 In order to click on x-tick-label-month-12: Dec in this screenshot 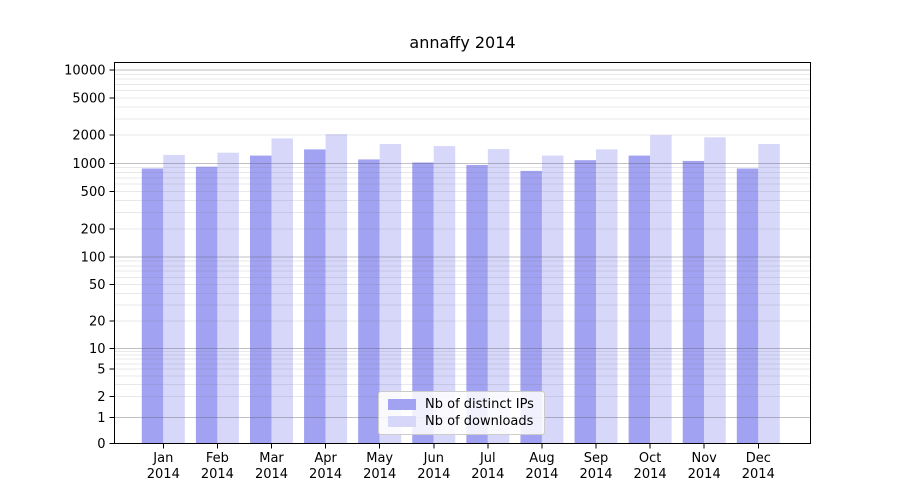, I will do `click(758, 458)`.